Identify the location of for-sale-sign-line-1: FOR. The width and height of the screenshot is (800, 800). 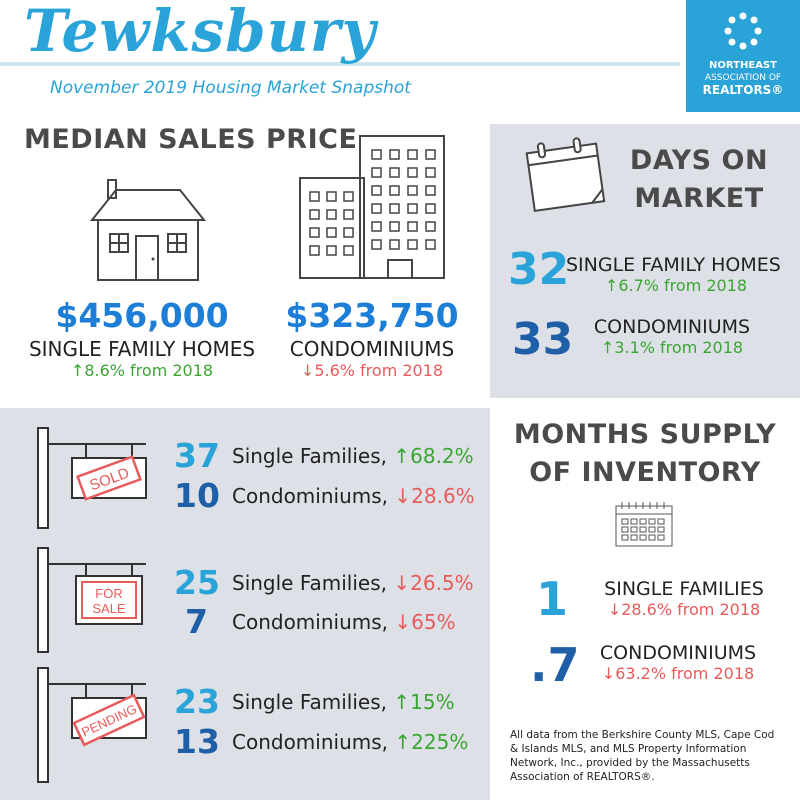
(108, 593).